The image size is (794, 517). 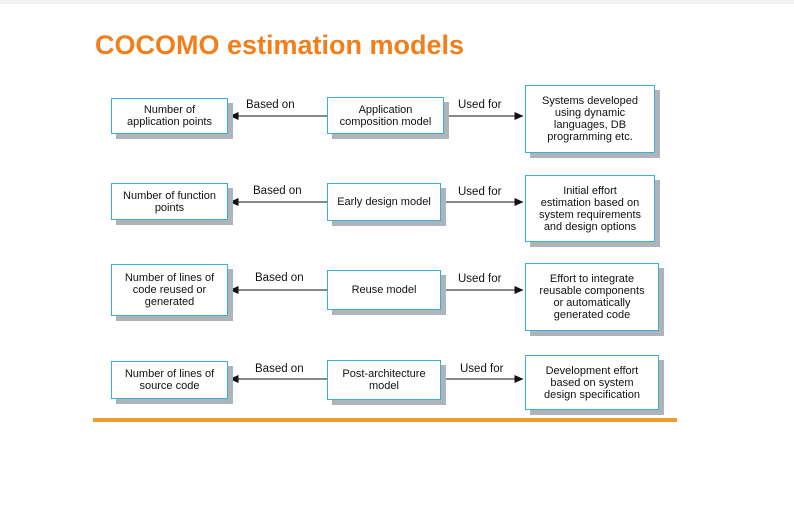 I want to click on basis-box-1: Number of application points, so click(x=169, y=116).